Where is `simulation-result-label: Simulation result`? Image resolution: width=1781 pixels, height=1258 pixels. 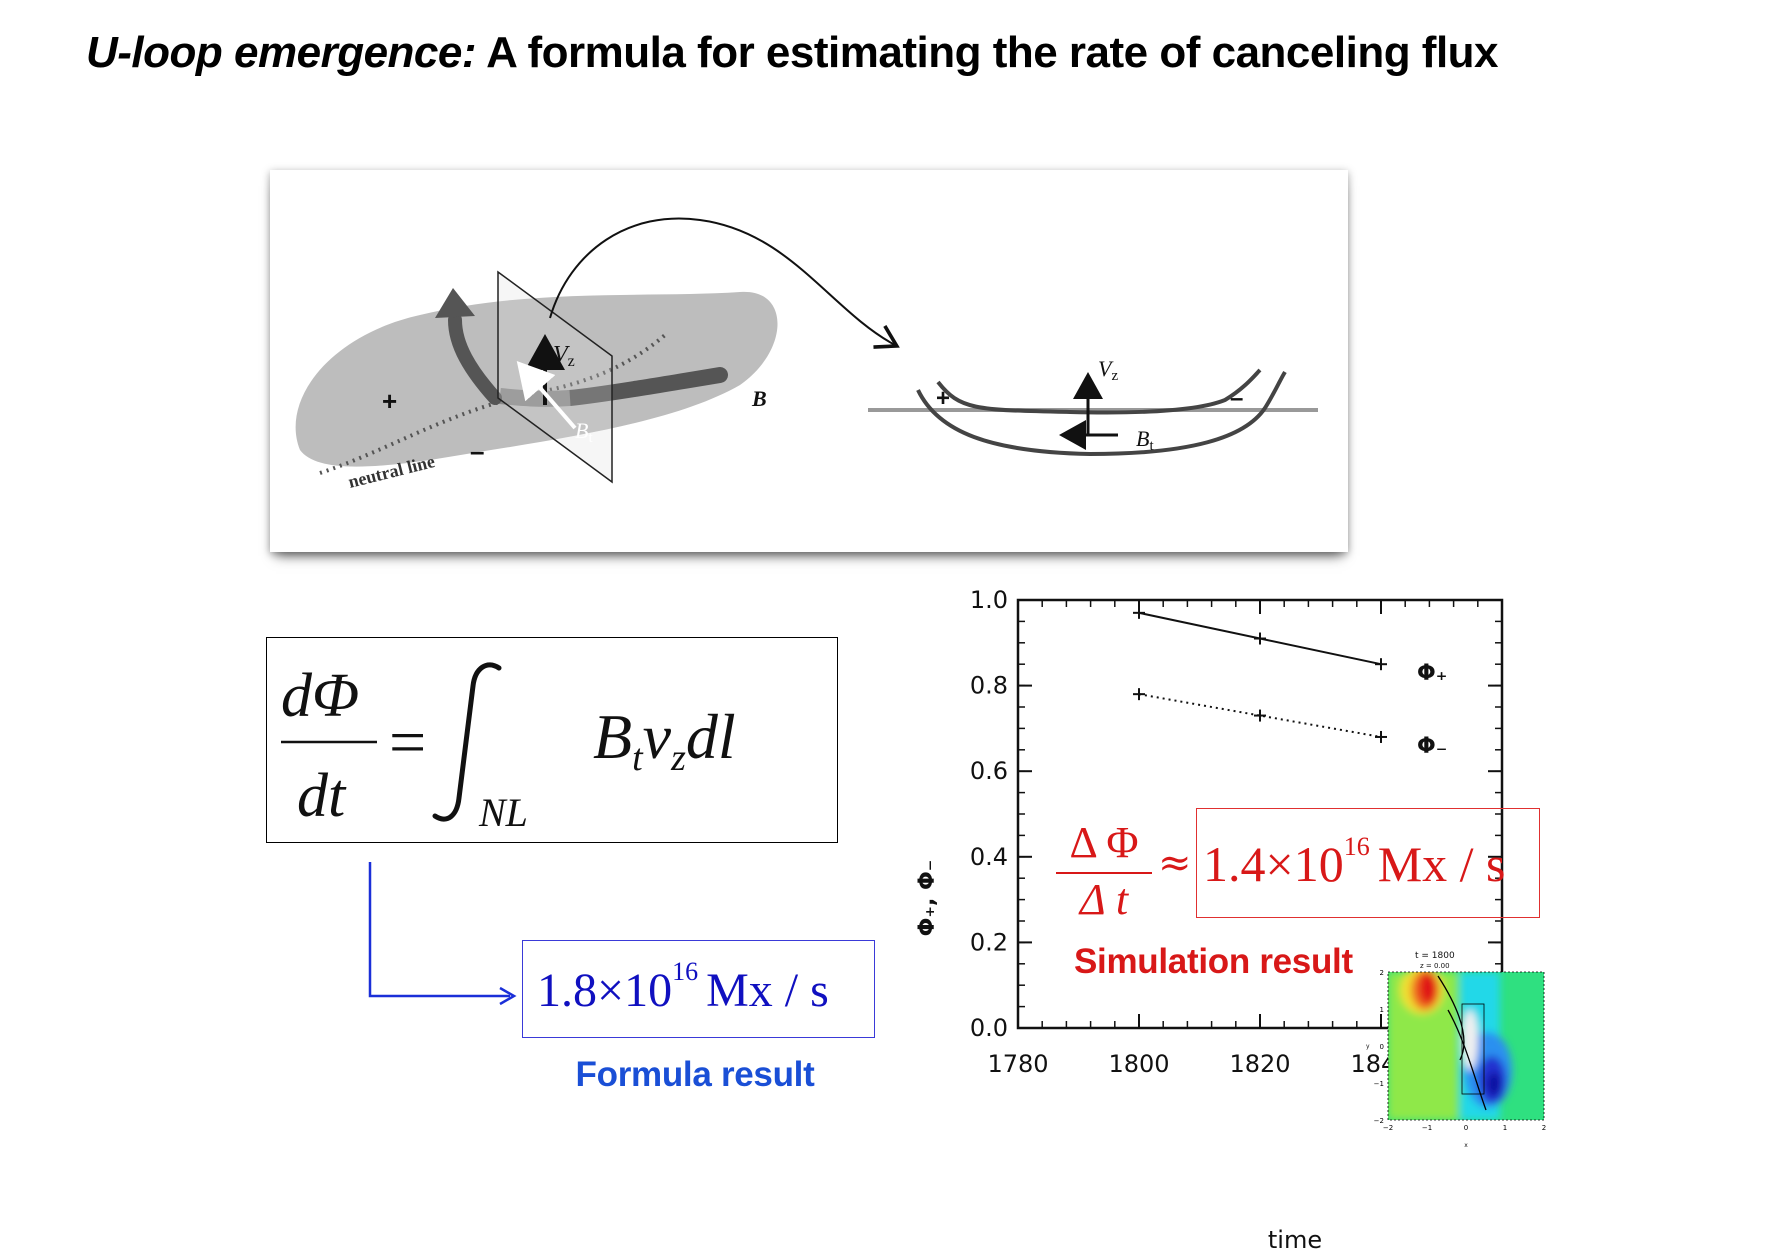
simulation-result-label: Simulation result is located at coordinates (1213, 961).